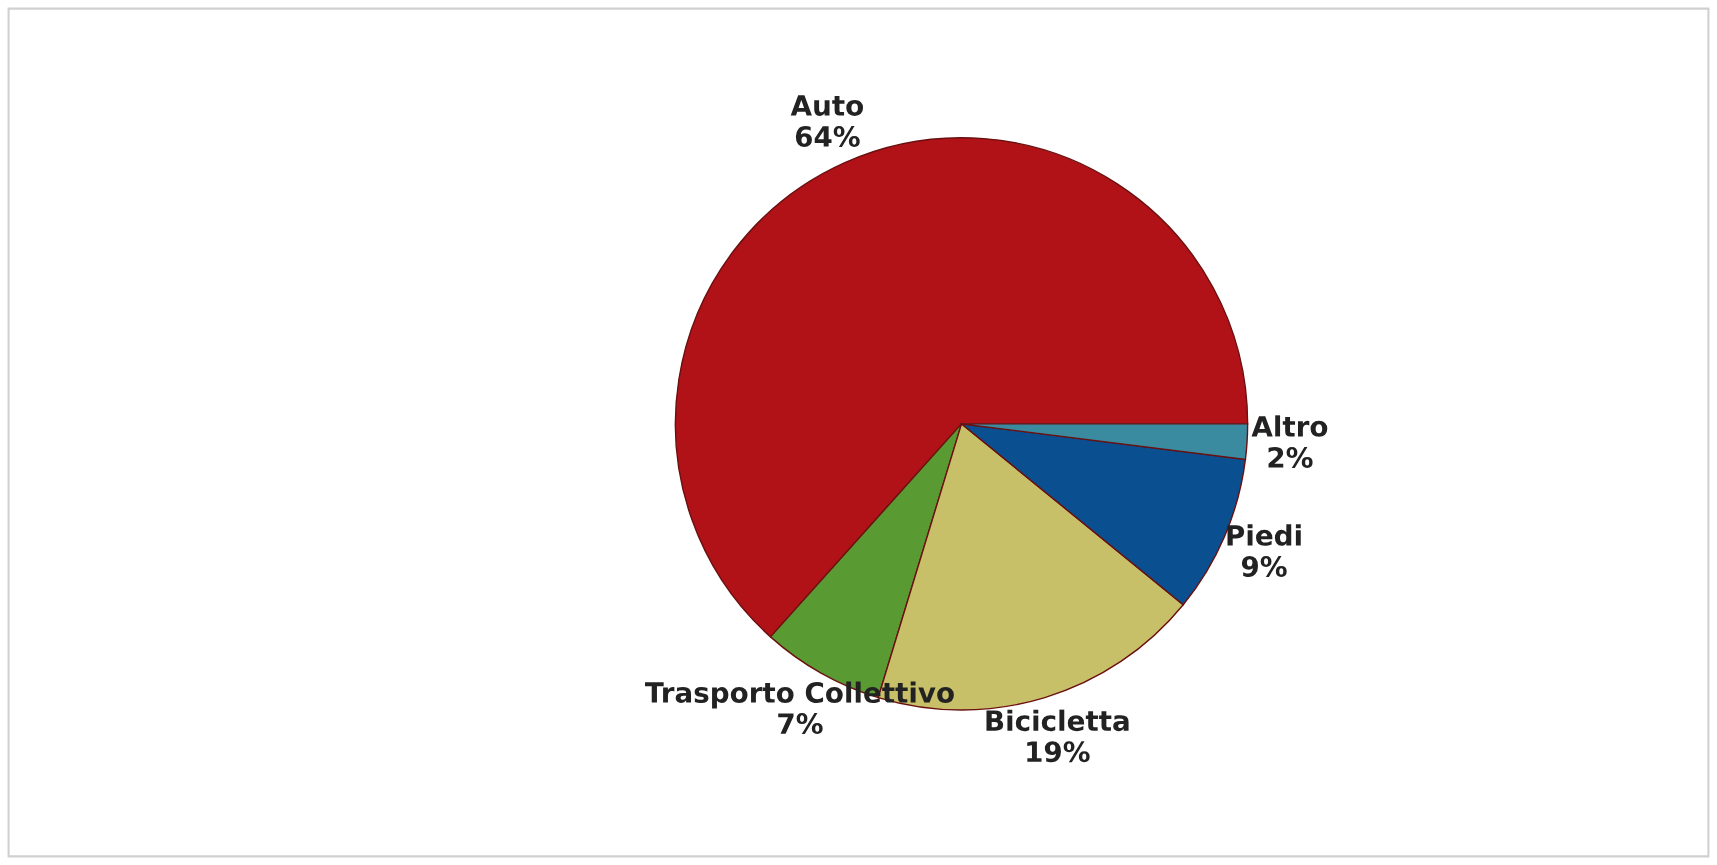  What do you see at coordinates (1264, 535) in the screenshot?
I see `slice-label: Piedi` at bounding box center [1264, 535].